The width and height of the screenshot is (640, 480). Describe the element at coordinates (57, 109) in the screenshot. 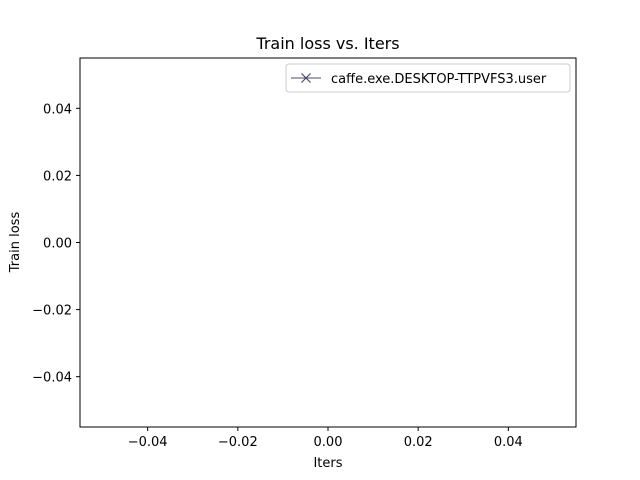

I see `y-tick-label: 0.04` at that location.